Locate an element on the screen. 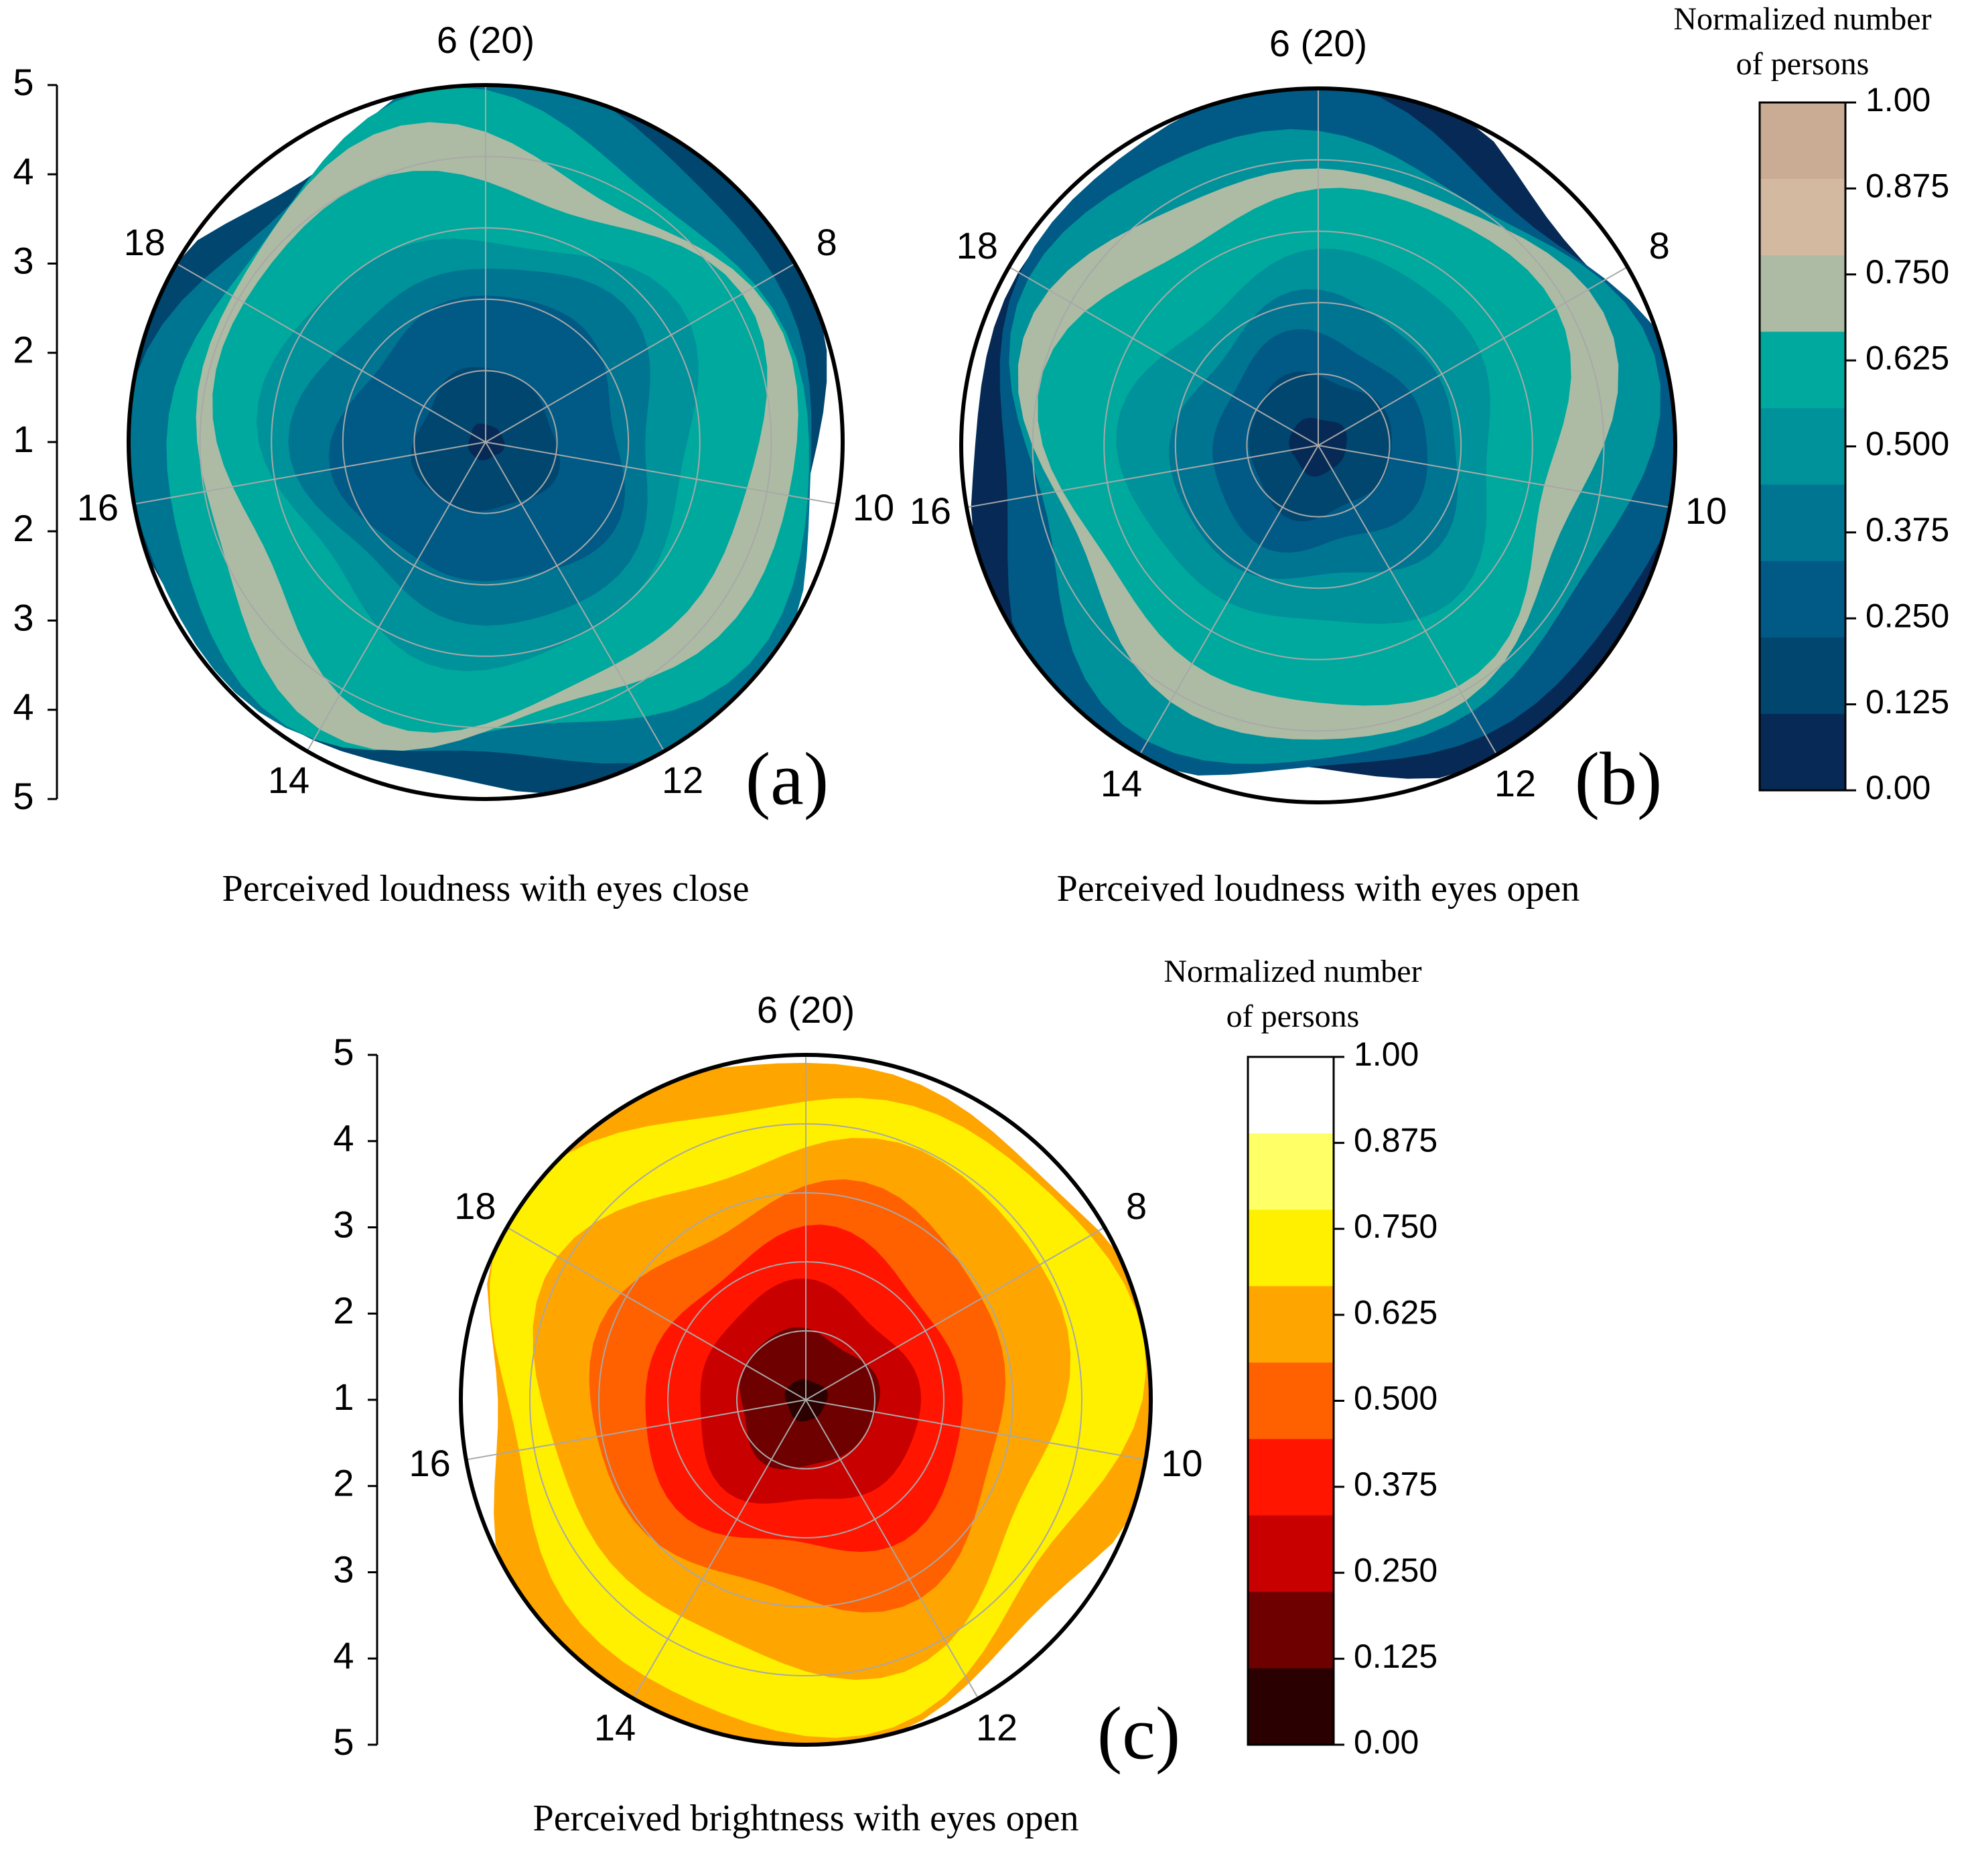  panel-caption: Perceived loudness with eyes close is located at coordinates (486, 889).